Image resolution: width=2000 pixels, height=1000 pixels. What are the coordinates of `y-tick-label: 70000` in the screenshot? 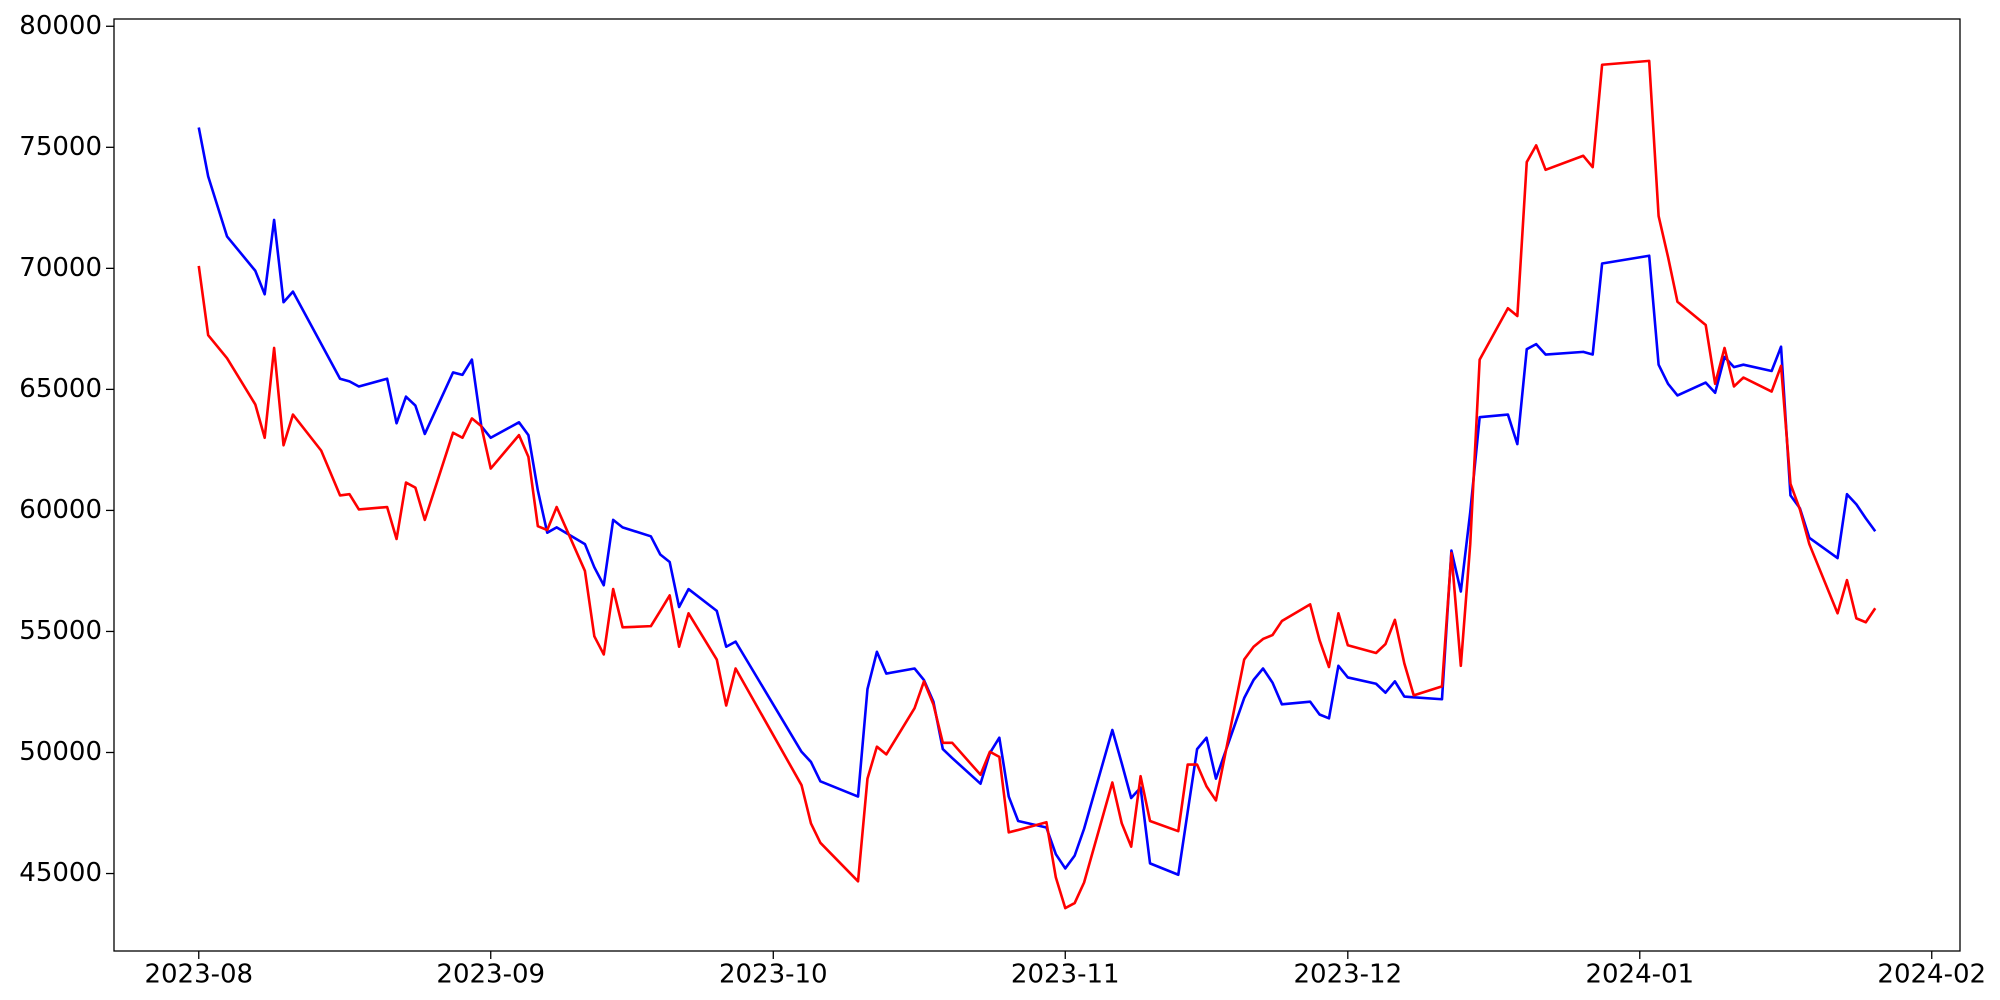 It's located at (60, 268).